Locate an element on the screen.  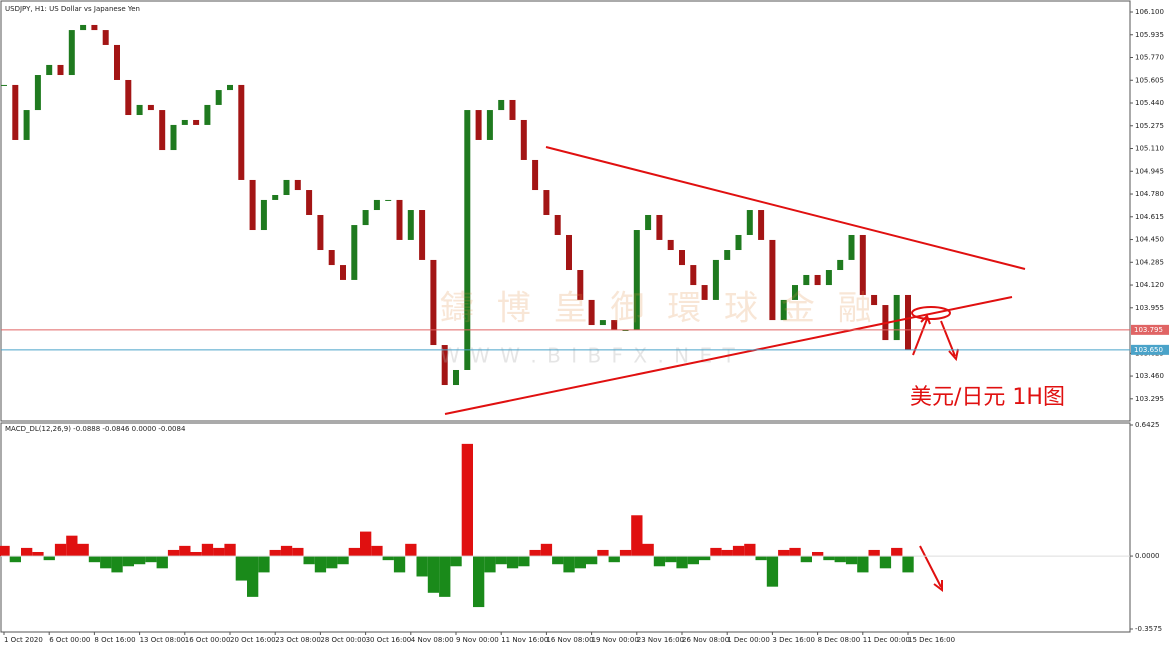
x-tick-label: 9 Nov 00:00 is located at coordinates (477, 640).